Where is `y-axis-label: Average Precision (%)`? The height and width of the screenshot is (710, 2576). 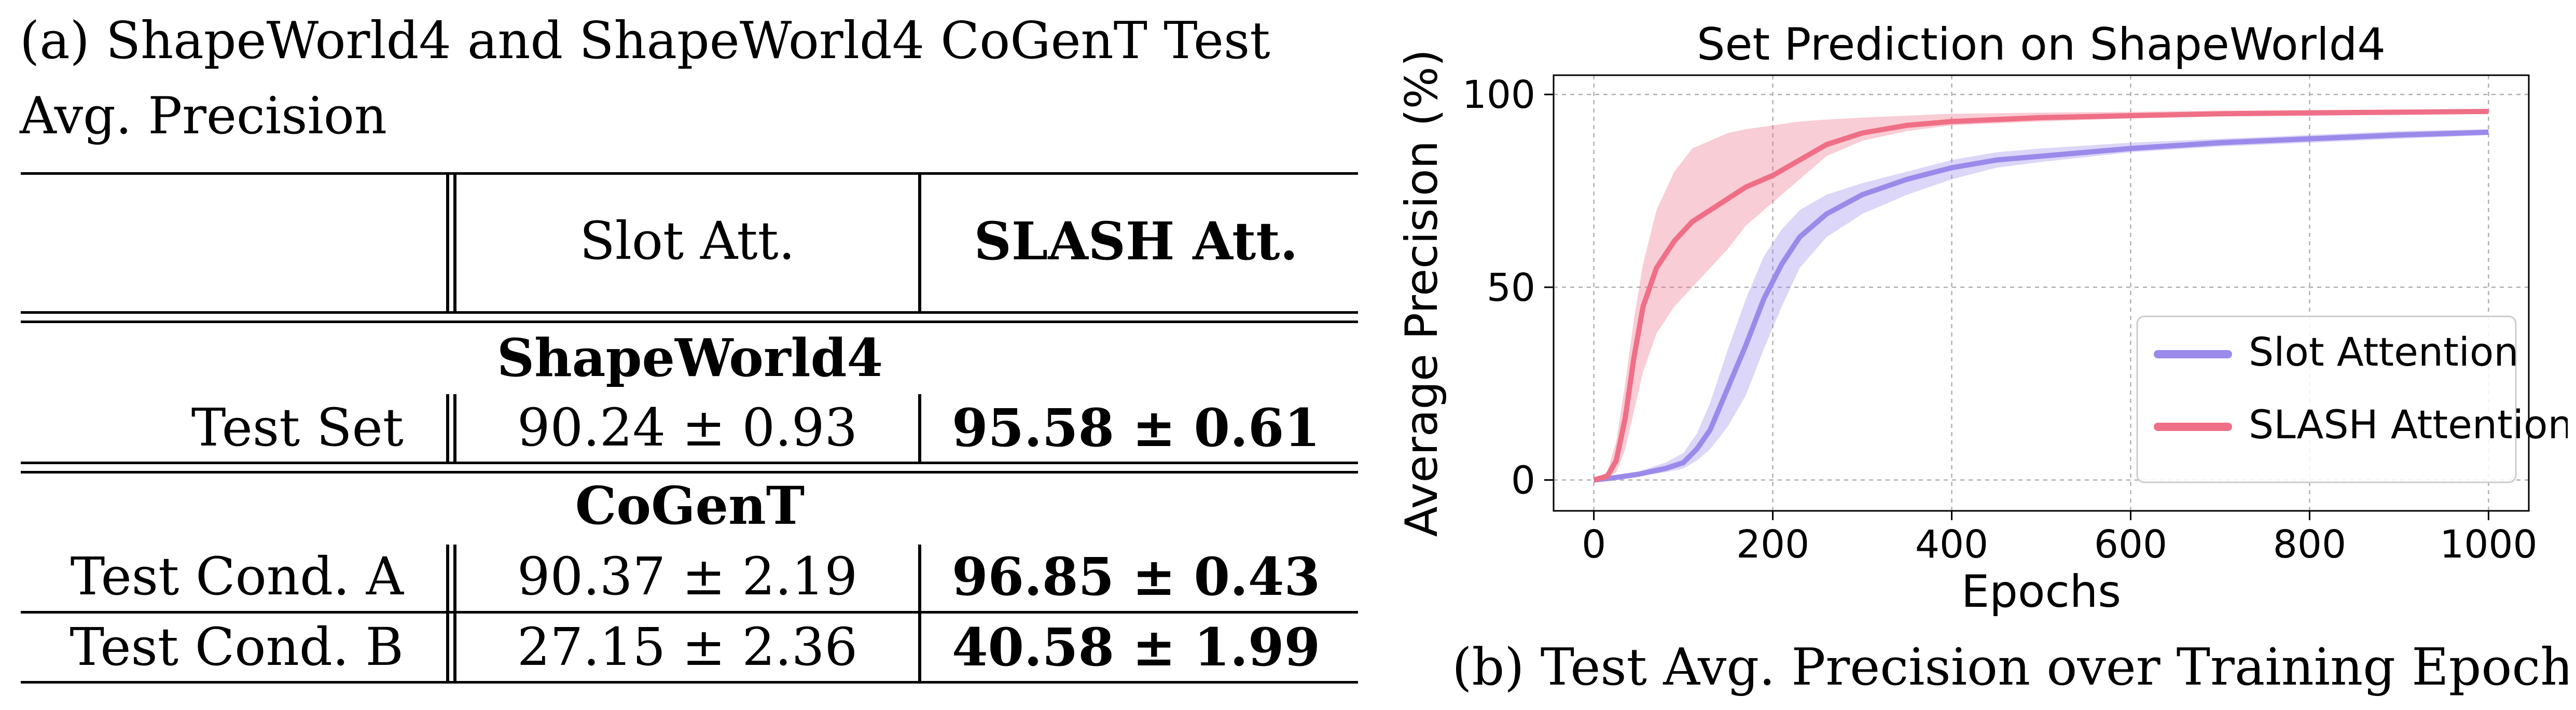 y-axis-label: Average Precision (%) is located at coordinates (1422, 293).